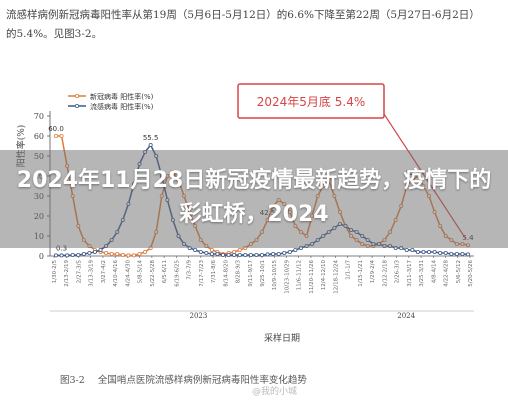 This screenshot has width=508, height=400. Describe the element at coordinates (56, 129) in the screenshot. I see `point-label: 60.0` at that location.